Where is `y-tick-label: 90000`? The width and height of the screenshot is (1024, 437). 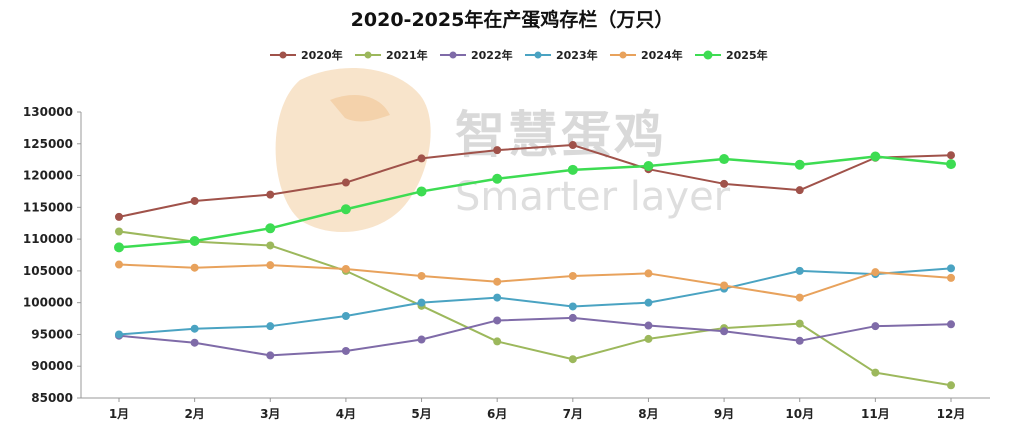
y-tick-label: 90000 is located at coordinates (52, 366).